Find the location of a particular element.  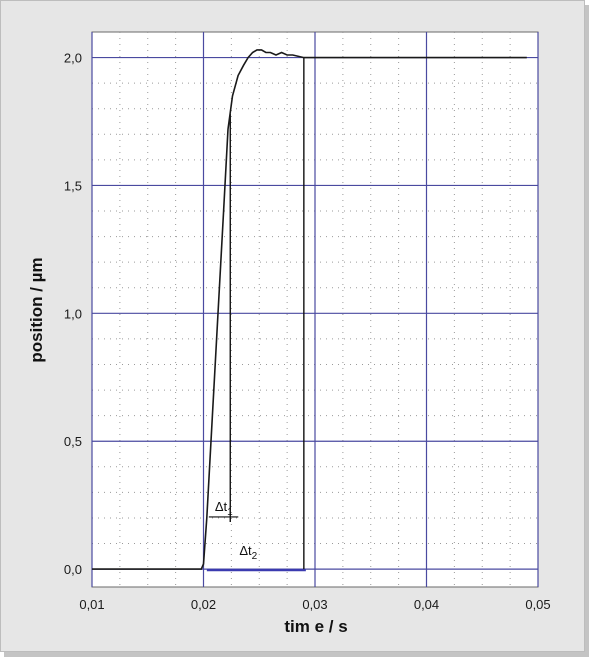

x-tick-labels: 0,01 0,02 0,03 0,04 0,05 is located at coordinates (314, 604).